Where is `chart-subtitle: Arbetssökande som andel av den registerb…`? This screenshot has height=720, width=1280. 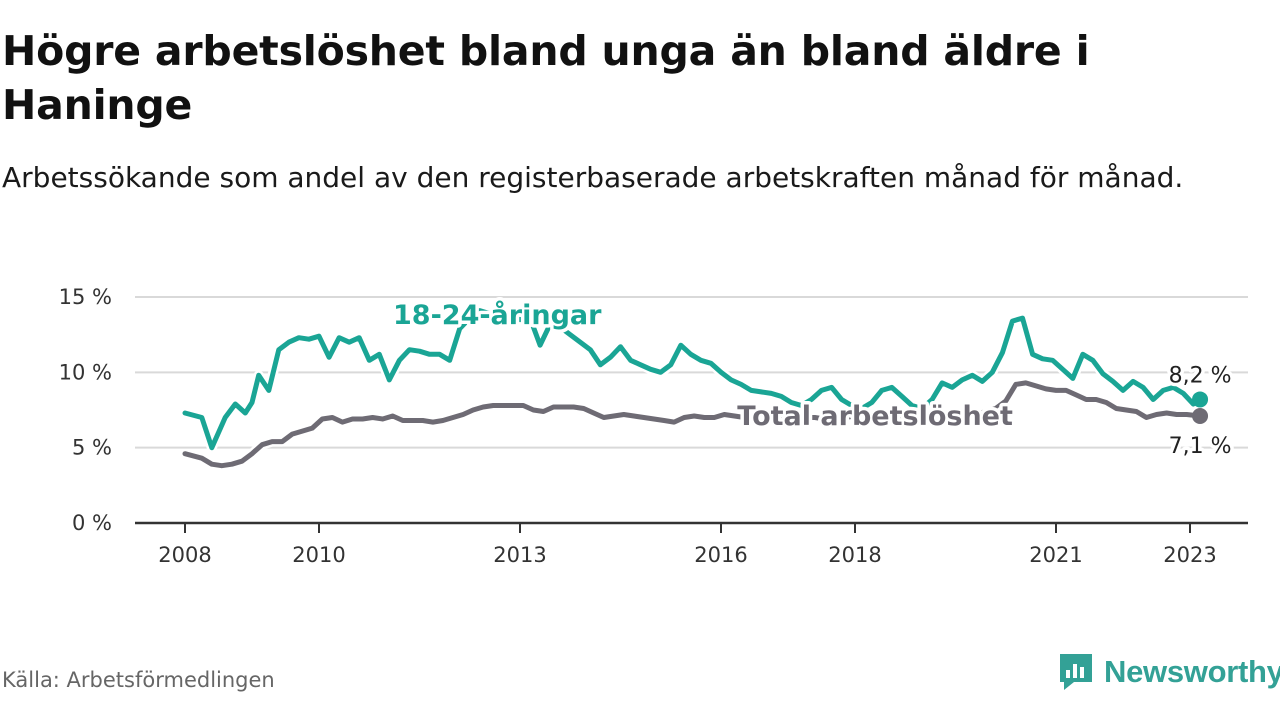 chart-subtitle: Arbetssökande som andel av den registerb… is located at coordinates (593, 177).